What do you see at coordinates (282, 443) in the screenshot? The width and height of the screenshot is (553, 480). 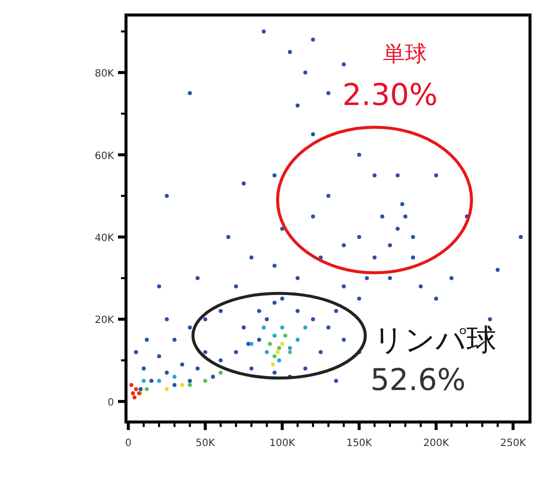 I see `x-tick-label: 100K` at bounding box center [282, 443].